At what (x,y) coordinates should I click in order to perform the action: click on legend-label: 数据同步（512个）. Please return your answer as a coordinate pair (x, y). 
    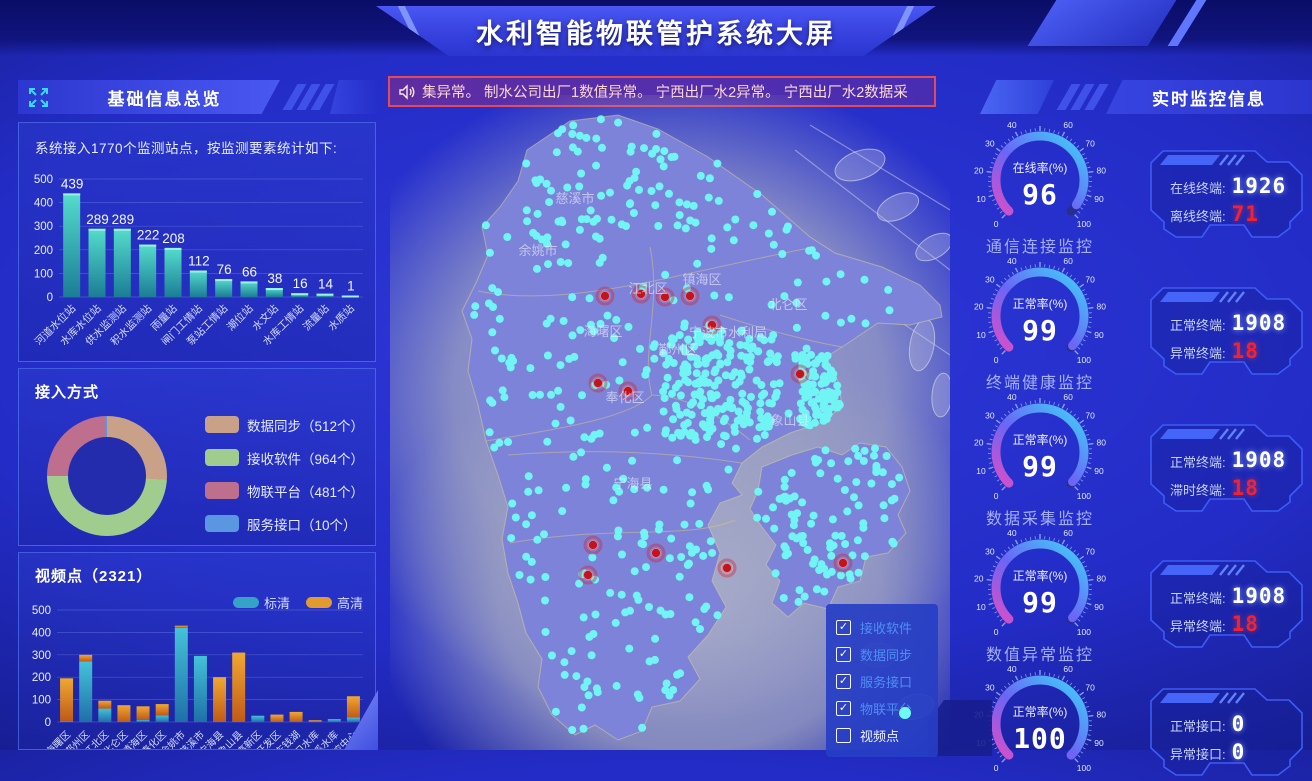
    Looking at the image, I should click on (305, 425).